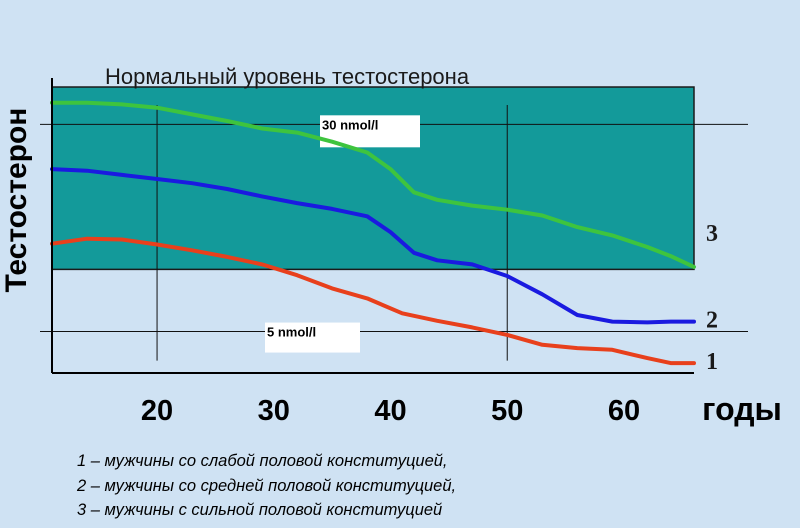 The height and width of the screenshot is (528, 800). I want to click on x-tick-label-30: 30, so click(274, 411).